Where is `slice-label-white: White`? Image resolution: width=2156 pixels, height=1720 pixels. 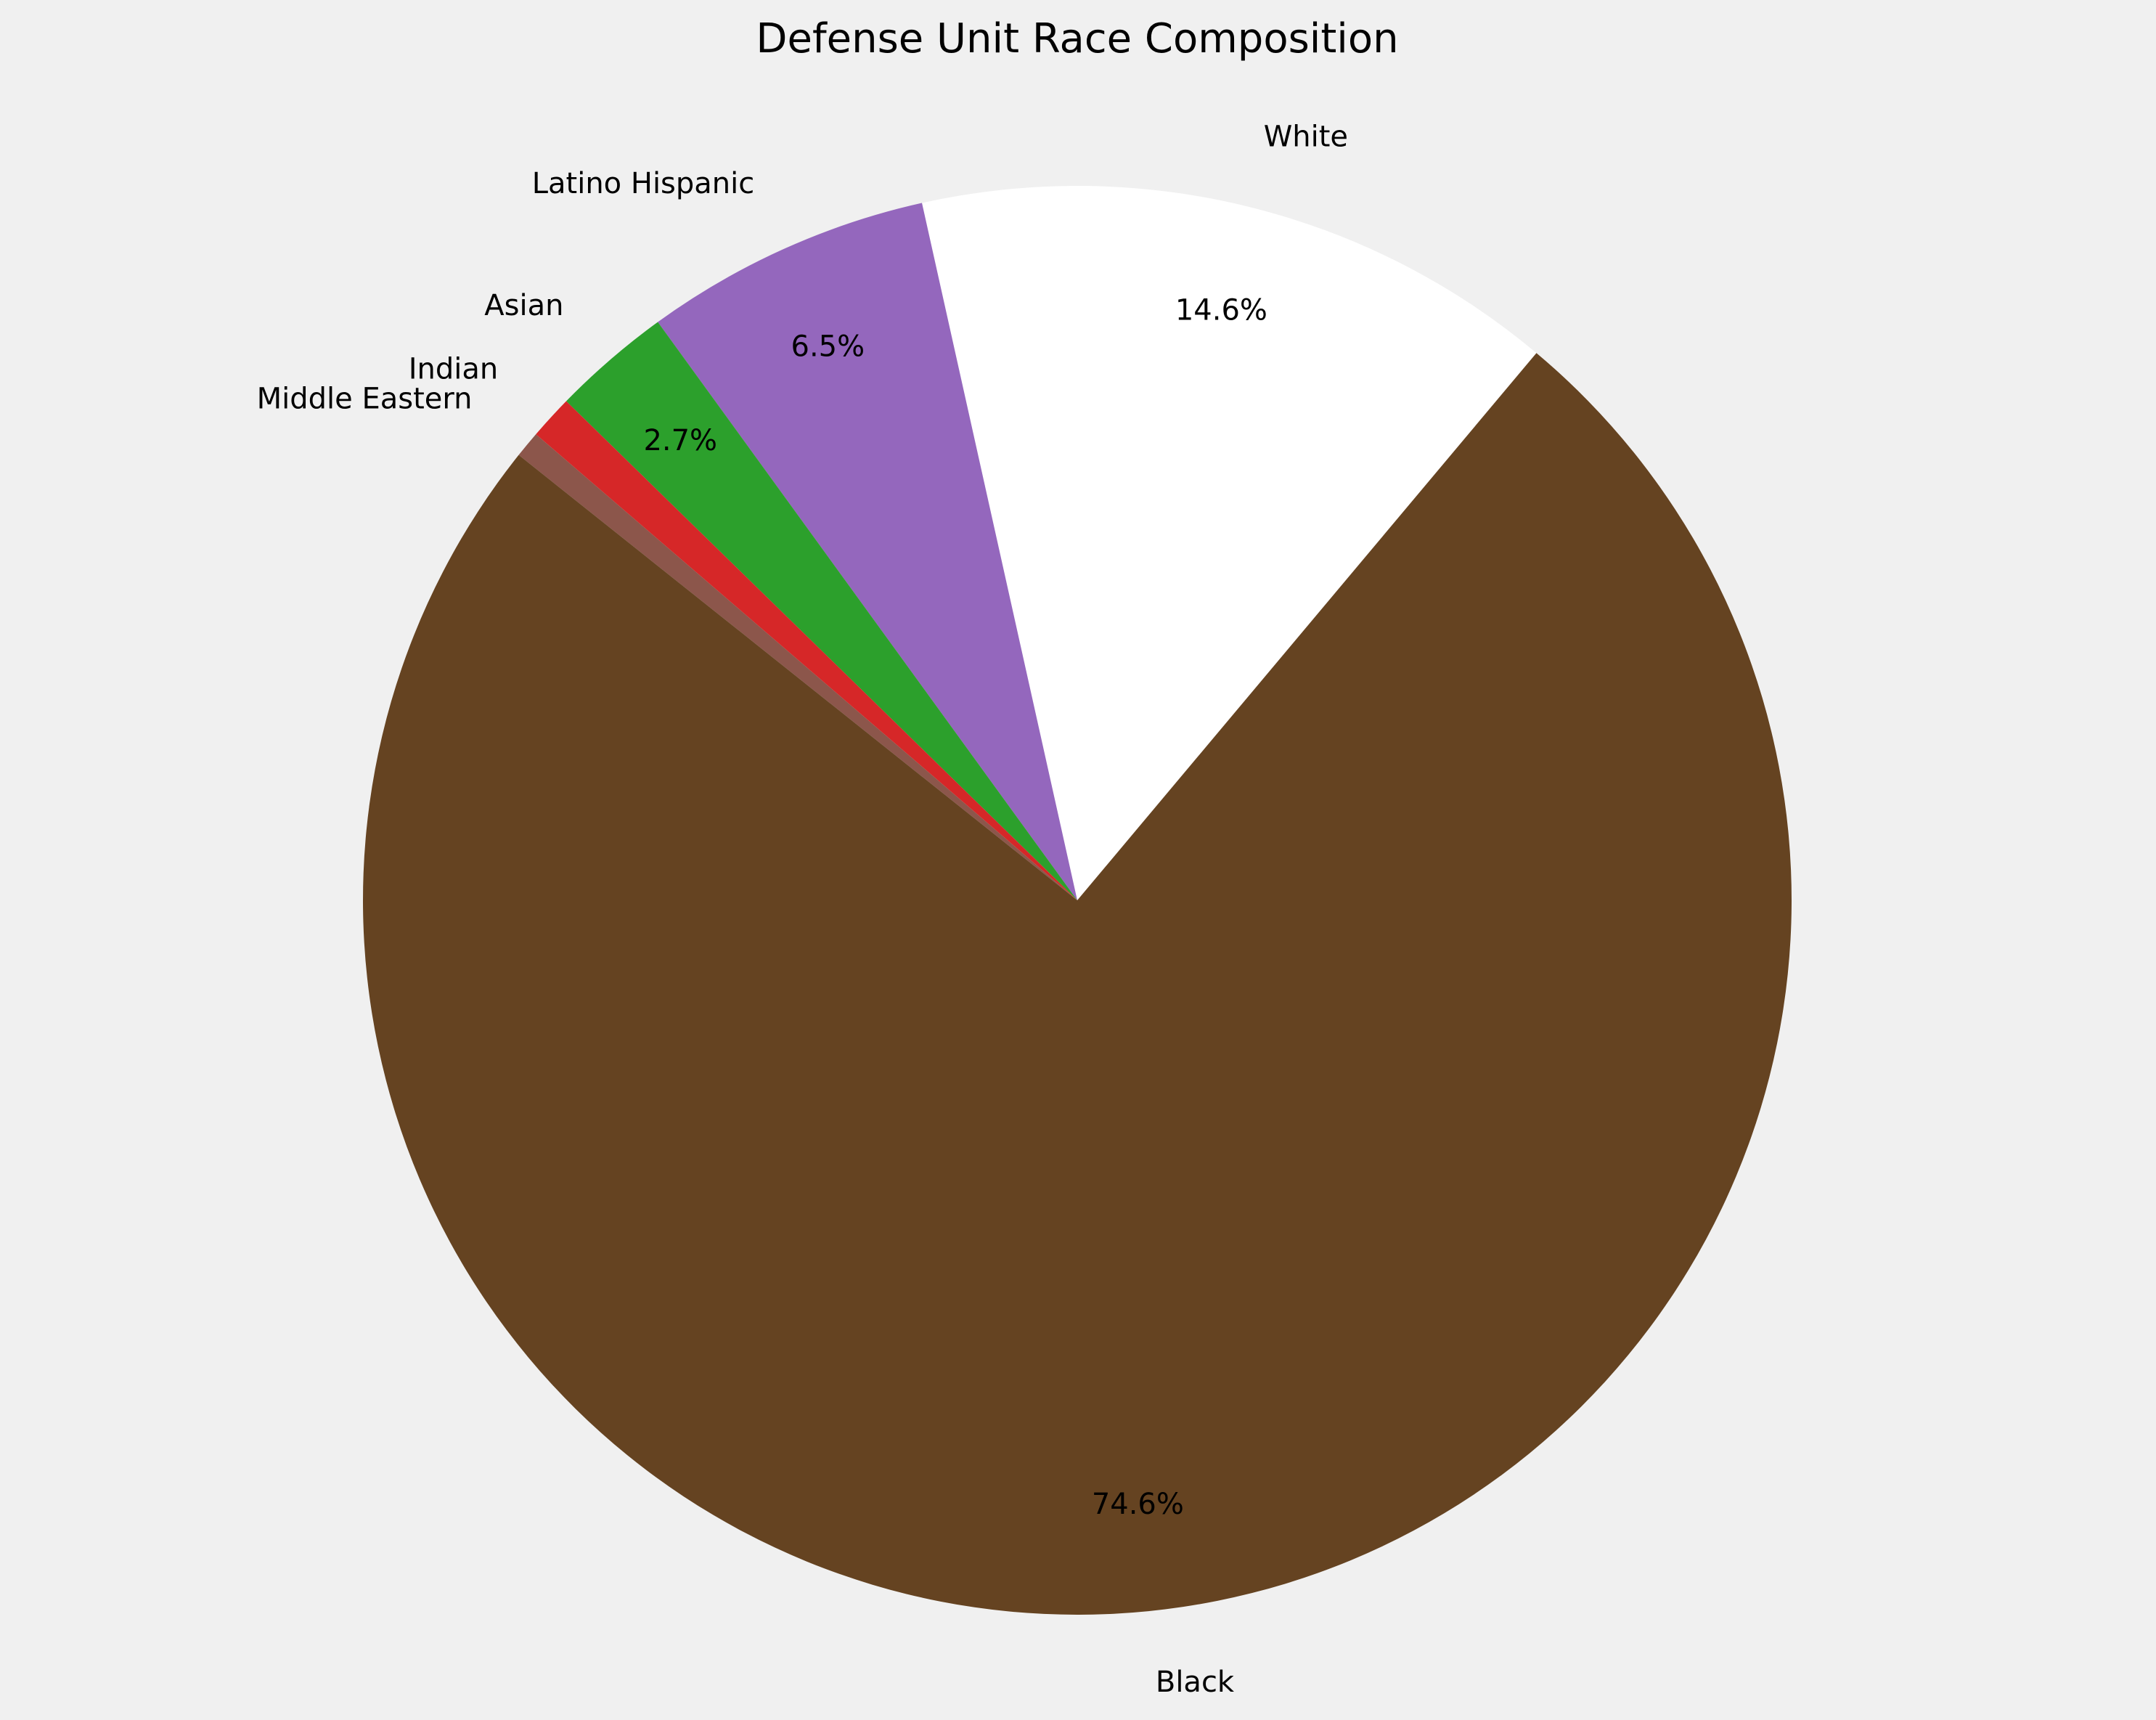 slice-label-white: White is located at coordinates (1306, 136).